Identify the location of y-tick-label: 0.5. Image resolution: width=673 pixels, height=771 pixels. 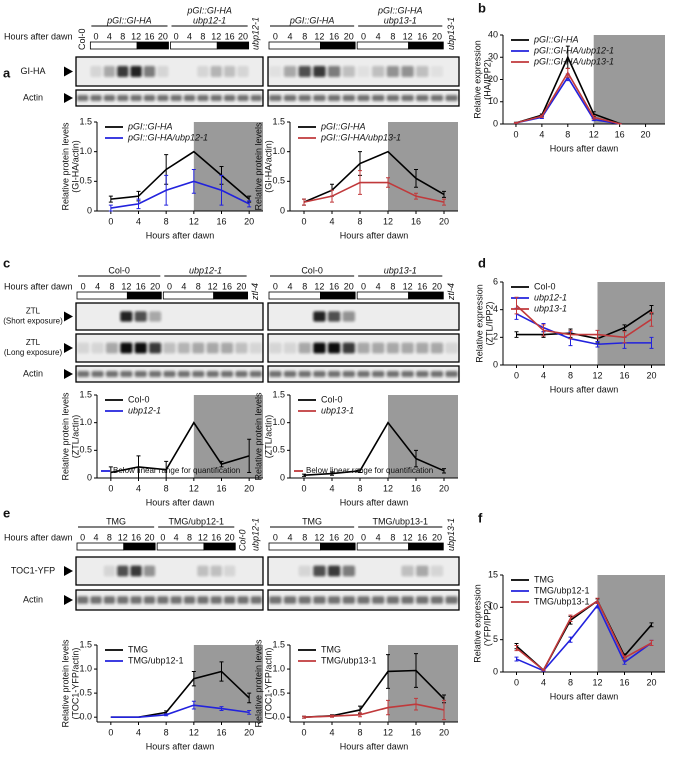
(278, 450).